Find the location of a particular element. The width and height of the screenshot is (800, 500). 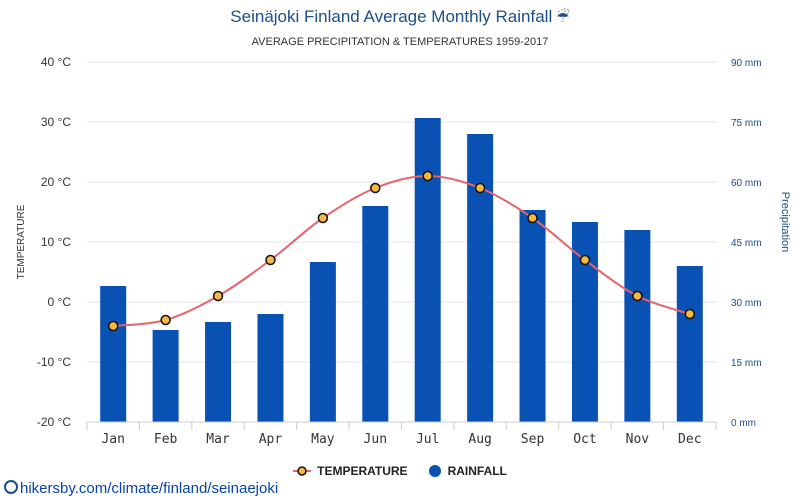

source-link-text: hikersby.com/climate/finland/seinaejoki is located at coordinates (149, 488).